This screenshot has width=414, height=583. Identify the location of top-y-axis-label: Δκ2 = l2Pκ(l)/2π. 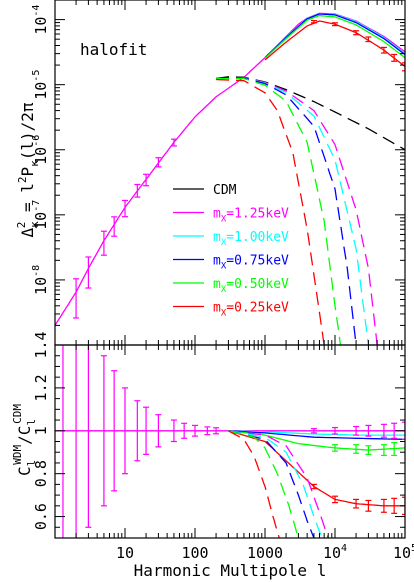
(28, 169).